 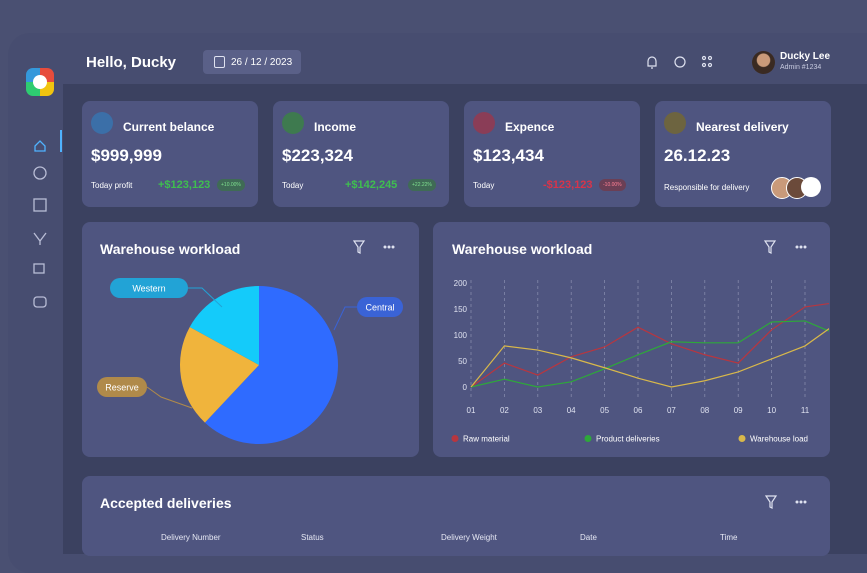 I want to click on card-value: $123,434, so click(x=508, y=155).